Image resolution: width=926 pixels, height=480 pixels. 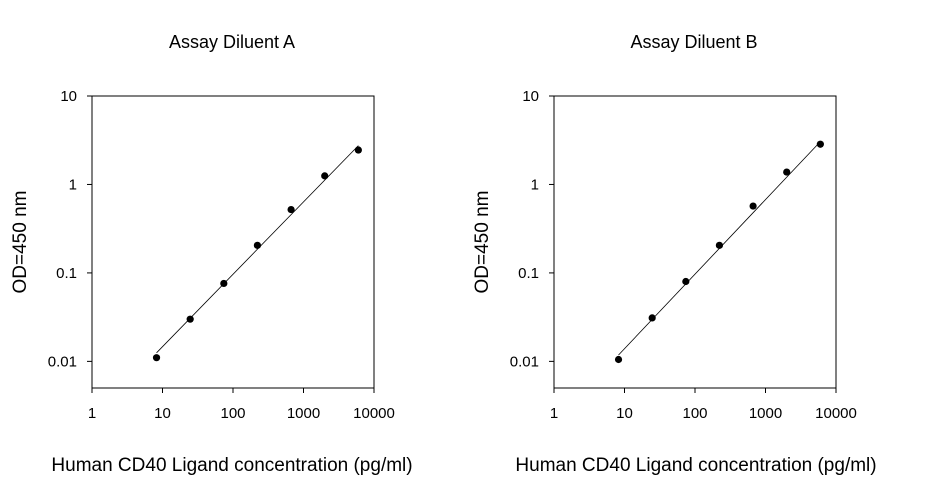 What do you see at coordinates (232, 42) in the screenshot?
I see `chart-a-title: Assay Diluent A` at bounding box center [232, 42].